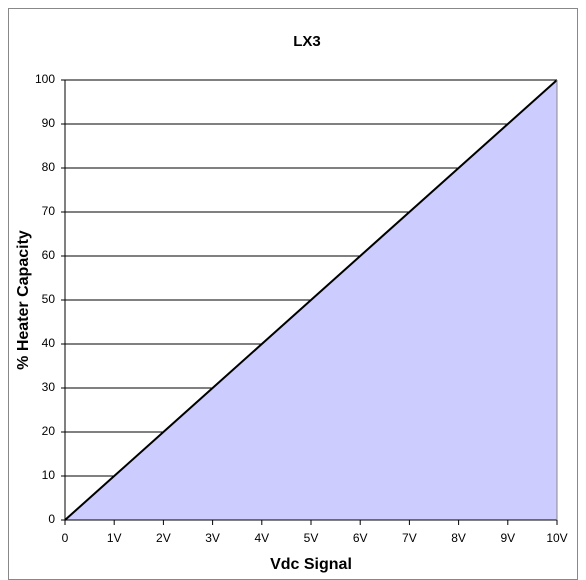 The width and height of the screenshot is (586, 580). I want to click on y-tick-label: 40, so click(49, 343).